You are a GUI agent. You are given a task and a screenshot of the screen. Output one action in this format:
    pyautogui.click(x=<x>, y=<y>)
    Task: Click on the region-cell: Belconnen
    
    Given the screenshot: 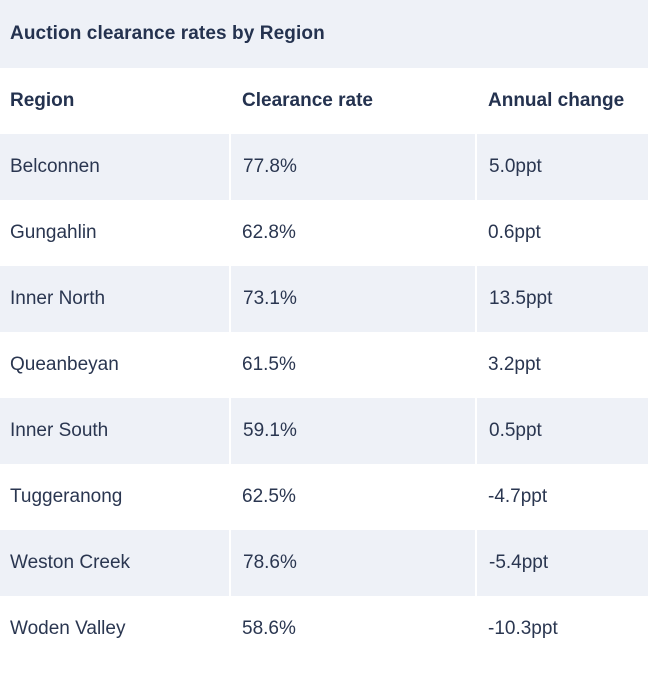 What is the action you would take?
    pyautogui.click(x=115, y=167)
    